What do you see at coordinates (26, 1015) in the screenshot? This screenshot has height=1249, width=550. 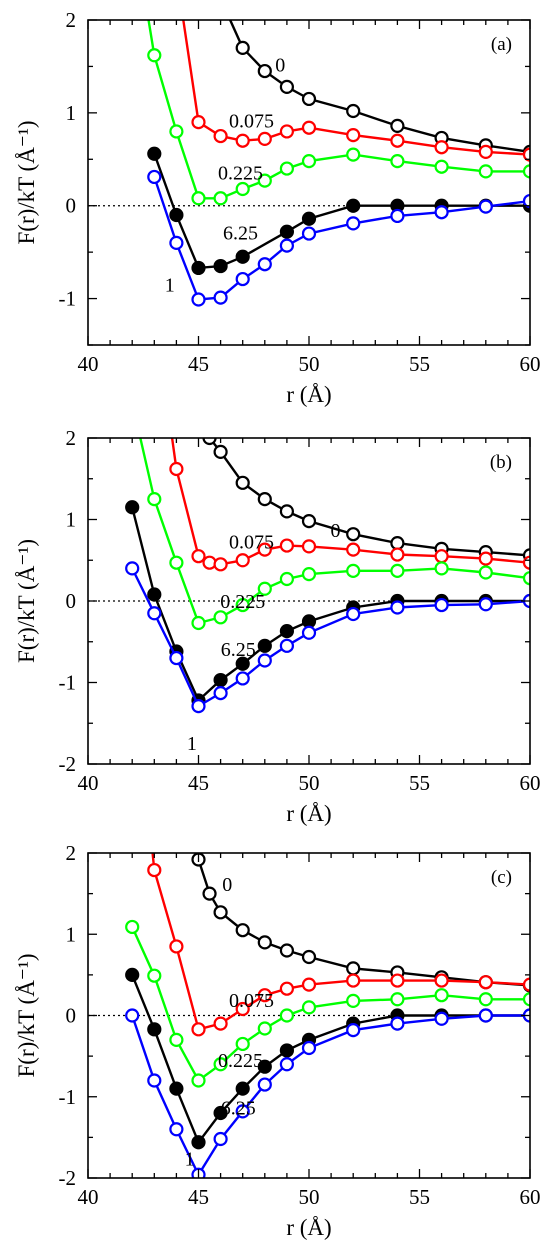 I see `y-axis-title: F(r)/kT (Å⁻¹)` at bounding box center [26, 1015].